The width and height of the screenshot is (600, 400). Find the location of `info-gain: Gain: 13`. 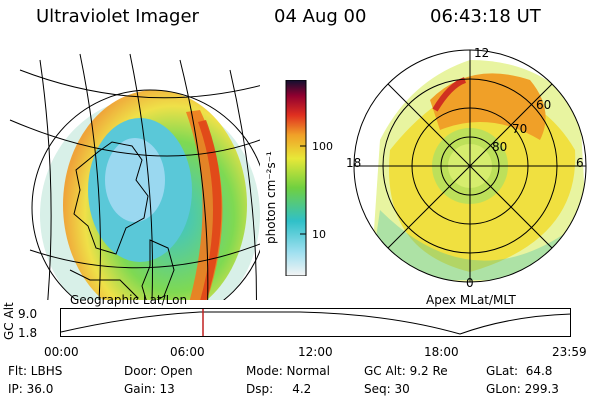

info-gain: Gain: 13 is located at coordinates (149, 389).